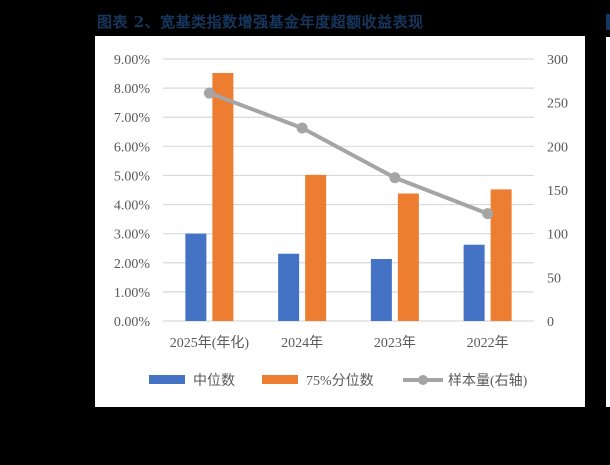  Describe the element at coordinates (557, 60) in the screenshot. I see `right-axis-tick-label: 300` at that location.